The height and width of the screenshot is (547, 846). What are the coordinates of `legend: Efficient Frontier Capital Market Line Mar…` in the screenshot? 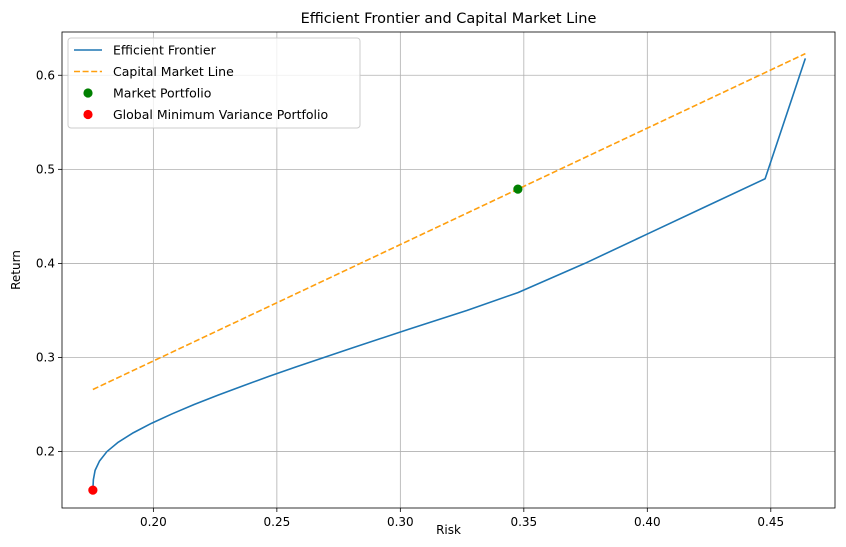 It's located at (214, 83).